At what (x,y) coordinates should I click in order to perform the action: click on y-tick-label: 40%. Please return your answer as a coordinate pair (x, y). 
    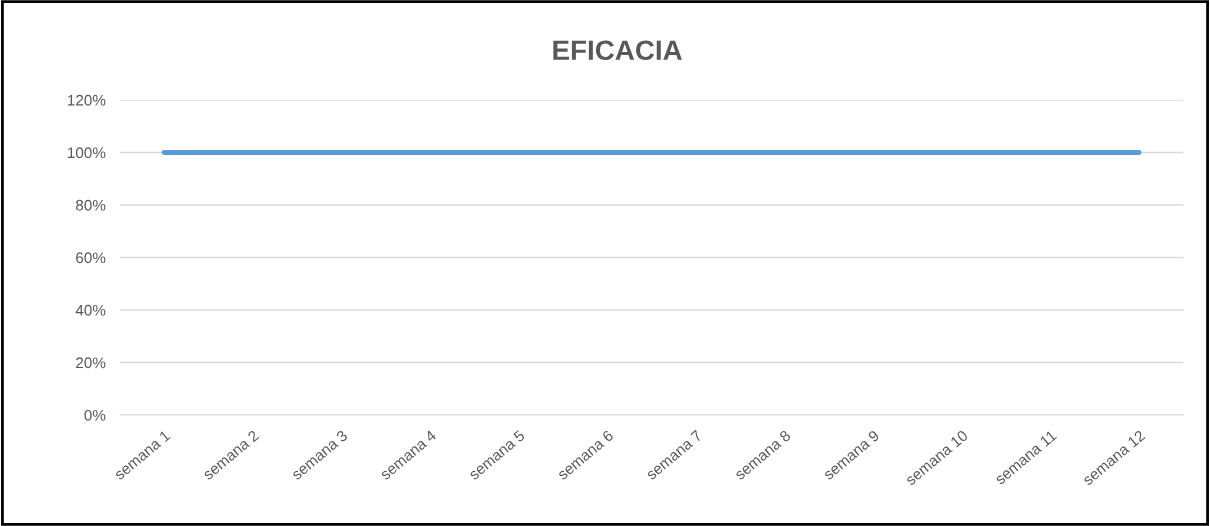
    Looking at the image, I should click on (90, 310).